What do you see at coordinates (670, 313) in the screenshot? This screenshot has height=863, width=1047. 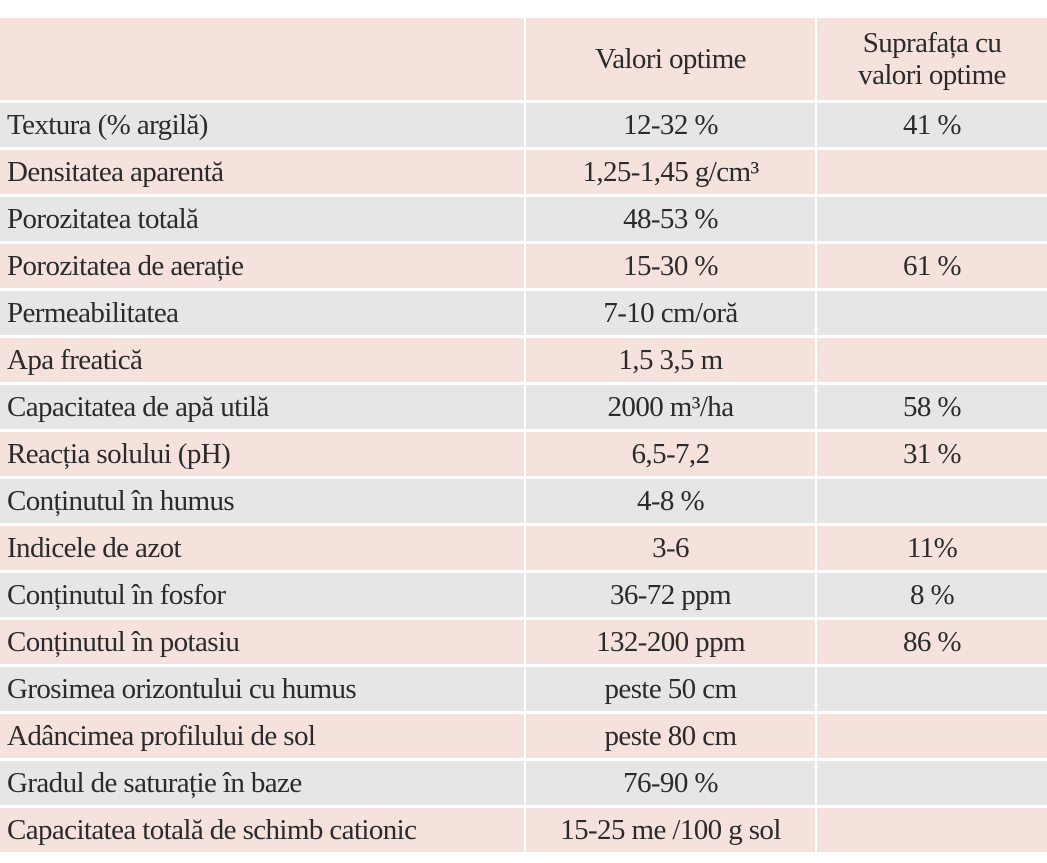 I see `table-cell: 7-10 cm/oră` at bounding box center [670, 313].